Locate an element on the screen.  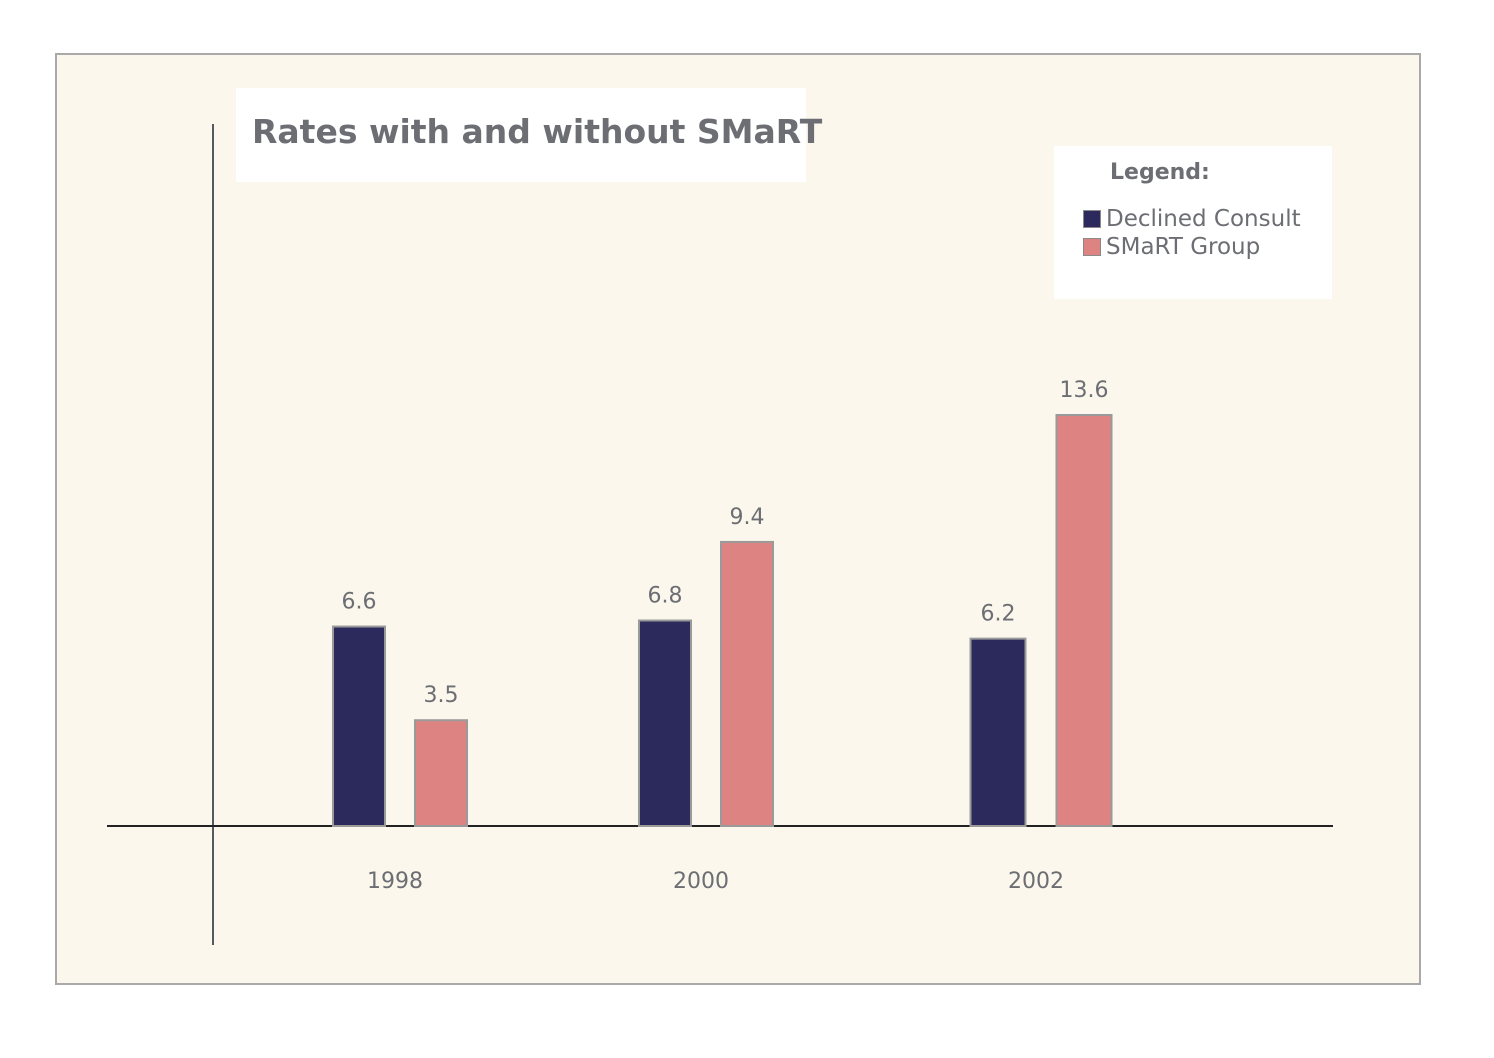
legend-item-smart-group: SMaRT Group is located at coordinates (1172, 247).